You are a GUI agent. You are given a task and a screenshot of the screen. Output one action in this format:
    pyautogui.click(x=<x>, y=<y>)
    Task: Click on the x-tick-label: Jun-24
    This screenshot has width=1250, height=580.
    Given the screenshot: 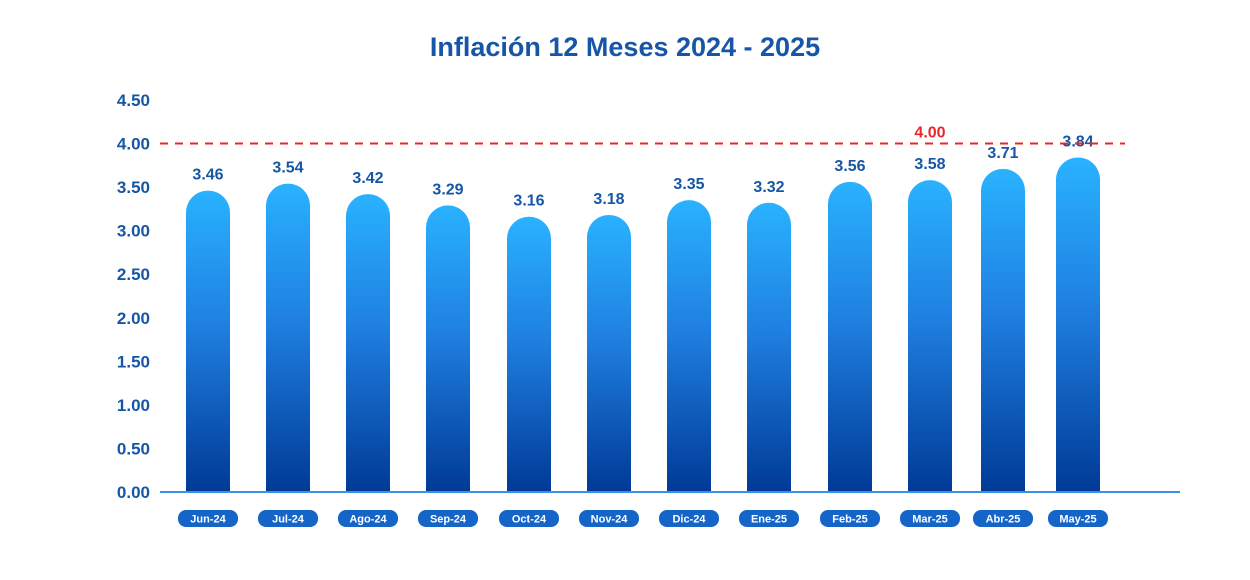 What is the action you would take?
    pyautogui.click(x=208, y=520)
    